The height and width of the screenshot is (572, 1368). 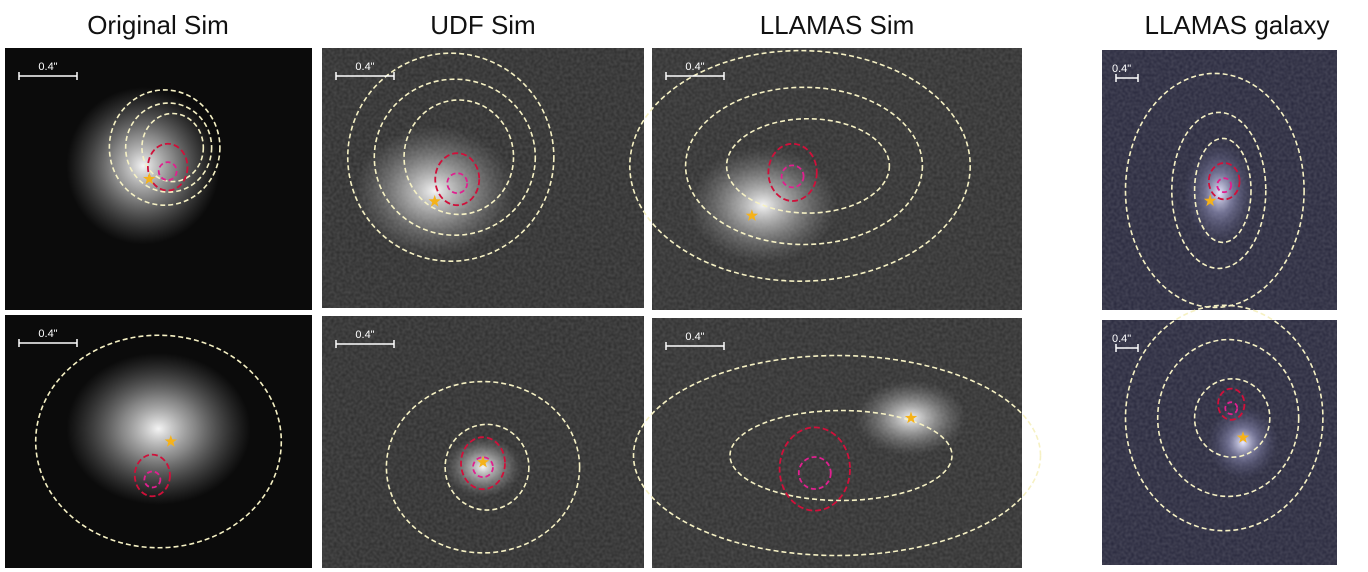 I want to click on column-title: LLAMAS galaxy, so click(x=1237, y=25).